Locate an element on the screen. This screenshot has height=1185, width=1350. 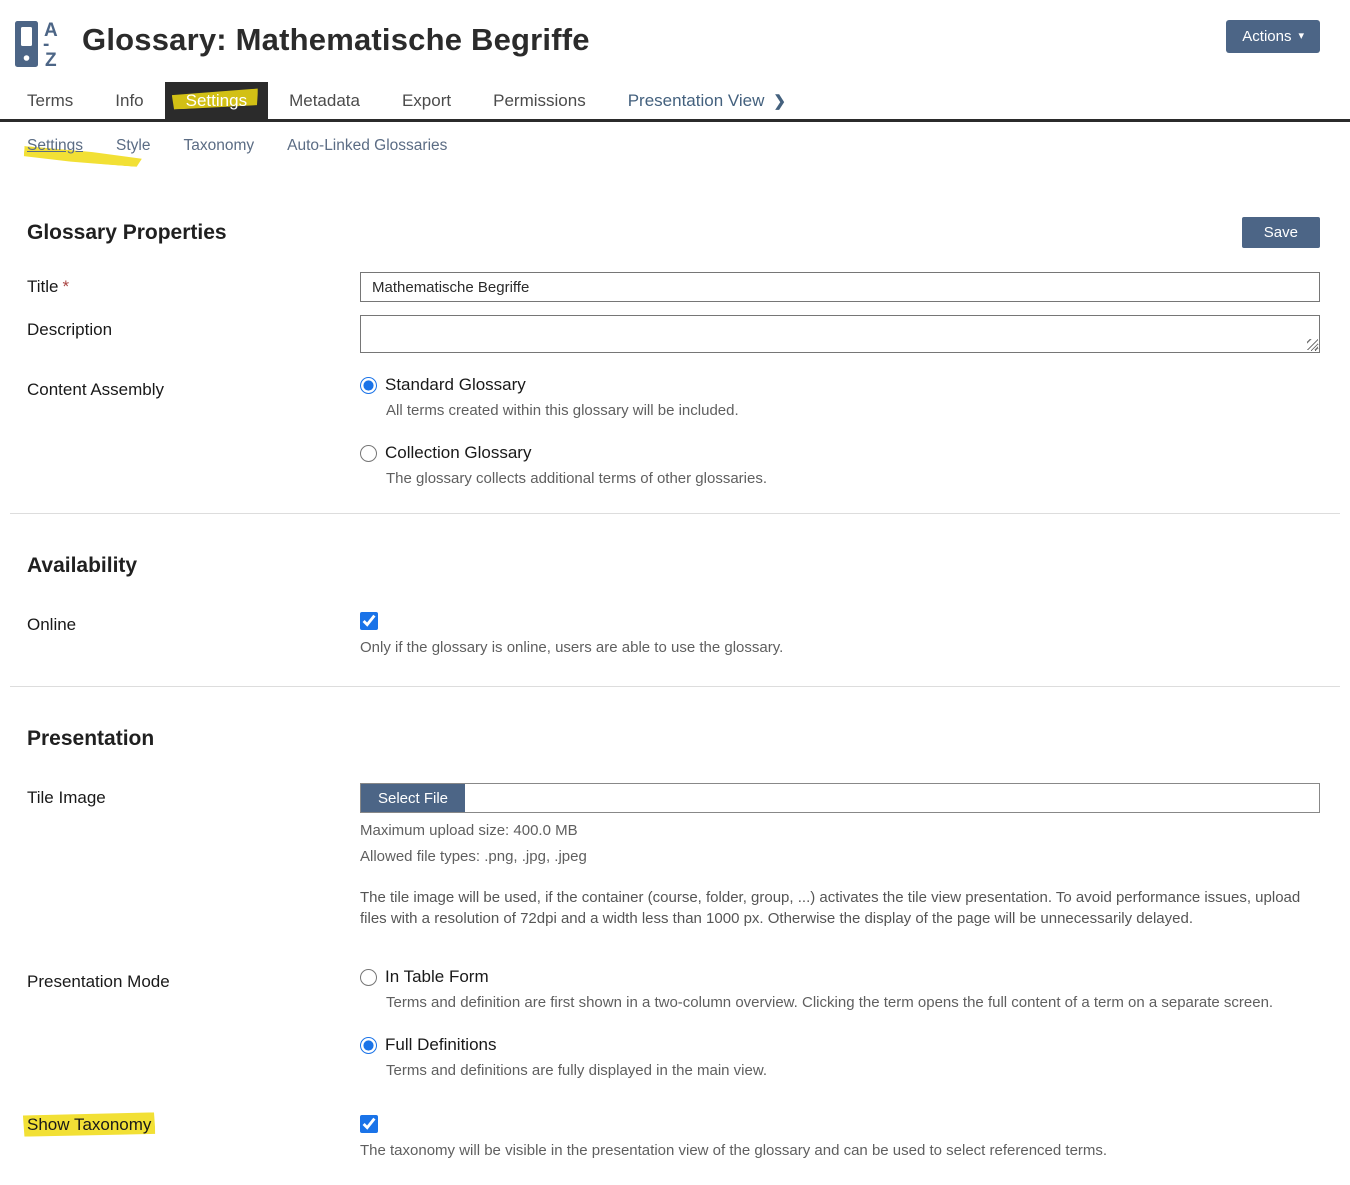
in-table-form-radio is located at coordinates (368, 977).